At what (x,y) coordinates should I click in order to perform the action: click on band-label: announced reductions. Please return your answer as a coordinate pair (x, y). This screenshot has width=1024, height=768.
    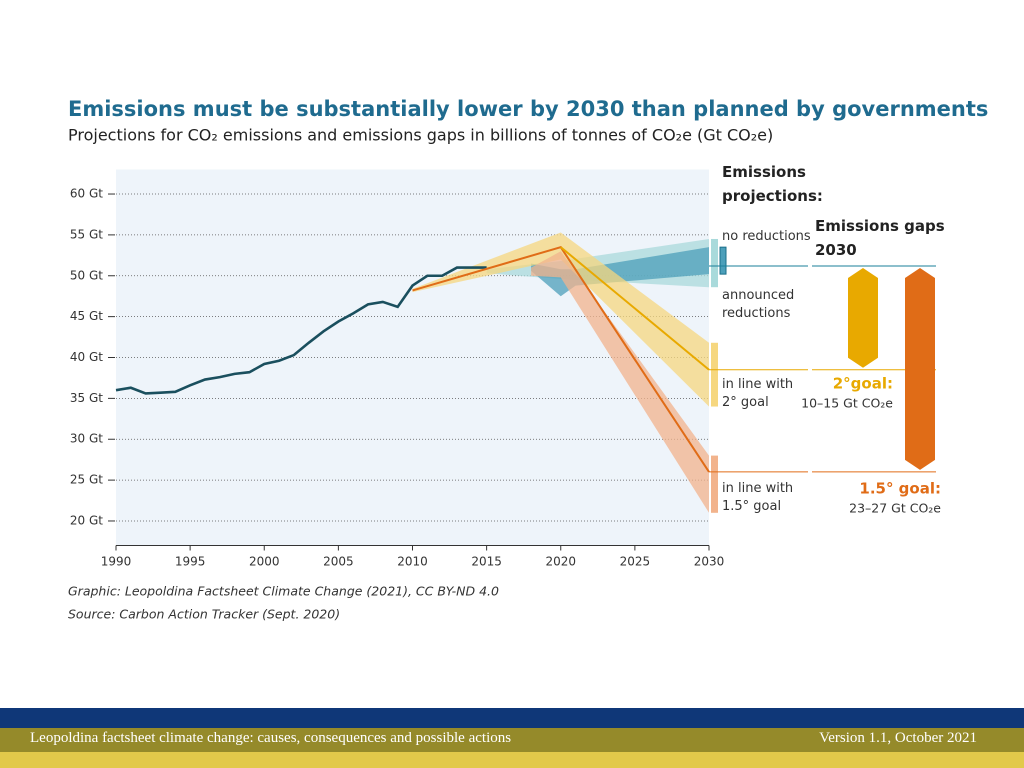
    Looking at the image, I should click on (758, 304).